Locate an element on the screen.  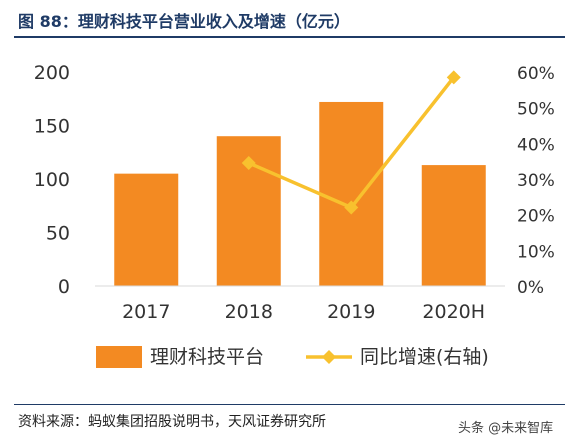
x-tick-label: 2017 is located at coordinates (146, 312).